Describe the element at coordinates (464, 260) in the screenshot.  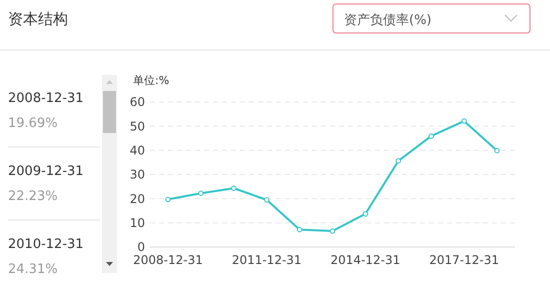
I see `x-tick-label: 2017-12-31` at that location.